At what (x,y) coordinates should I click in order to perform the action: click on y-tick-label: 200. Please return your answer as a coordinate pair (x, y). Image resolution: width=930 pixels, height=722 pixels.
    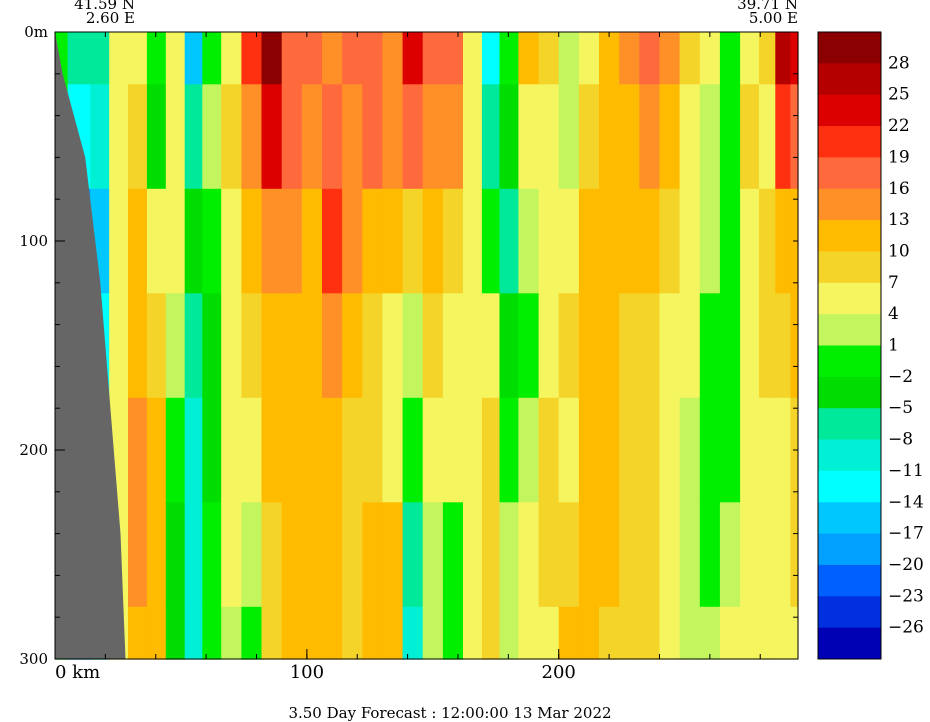
    Looking at the image, I should click on (33, 450).